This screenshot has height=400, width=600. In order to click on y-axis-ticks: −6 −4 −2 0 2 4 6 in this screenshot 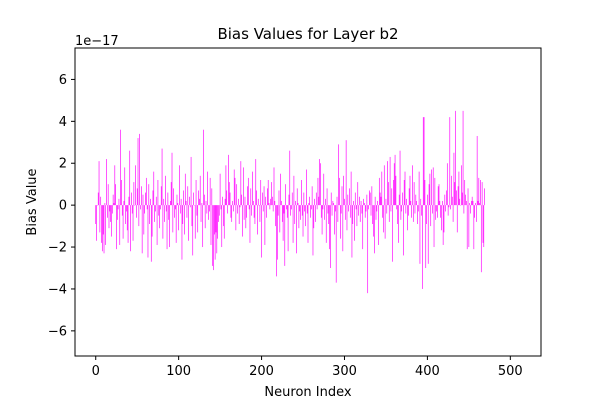, I will do `click(61, 206)`.